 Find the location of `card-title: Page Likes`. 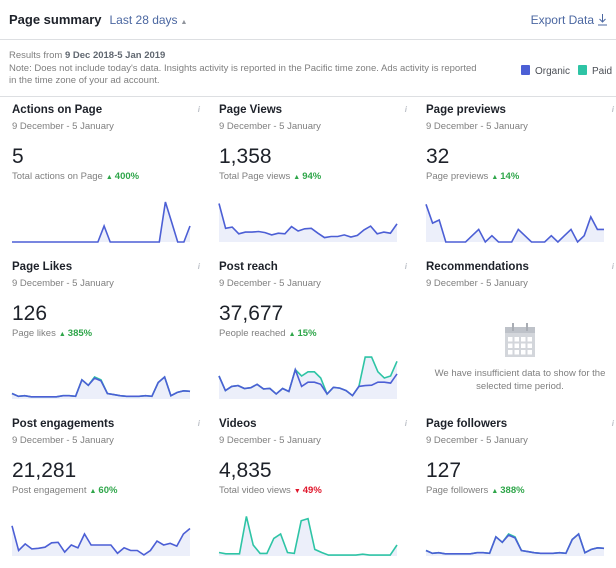

card-title: Page Likes is located at coordinates (42, 267).